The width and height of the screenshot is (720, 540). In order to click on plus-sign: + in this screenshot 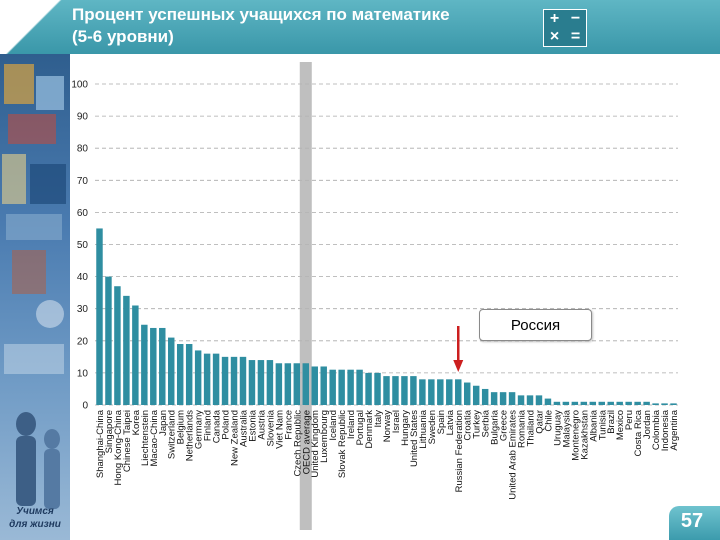, I will do `click(554, 18)`.